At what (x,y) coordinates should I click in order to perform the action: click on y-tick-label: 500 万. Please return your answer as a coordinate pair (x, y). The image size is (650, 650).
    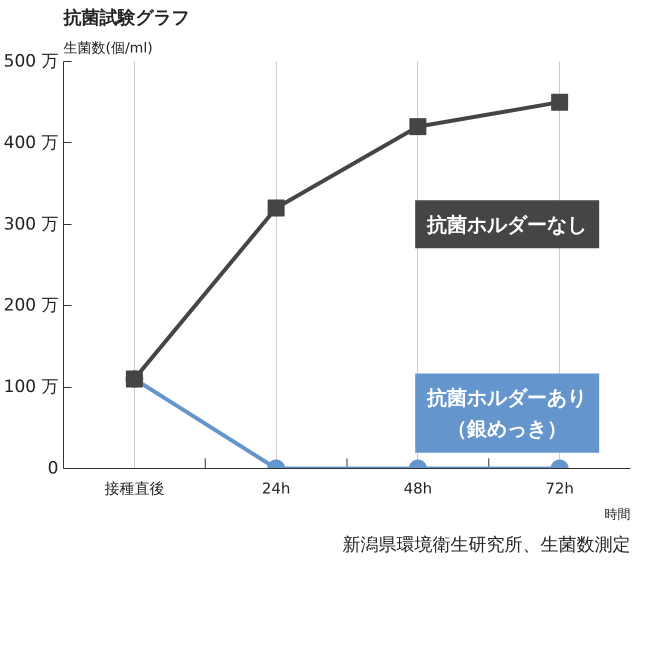
    Looking at the image, I should click on (31, 62).